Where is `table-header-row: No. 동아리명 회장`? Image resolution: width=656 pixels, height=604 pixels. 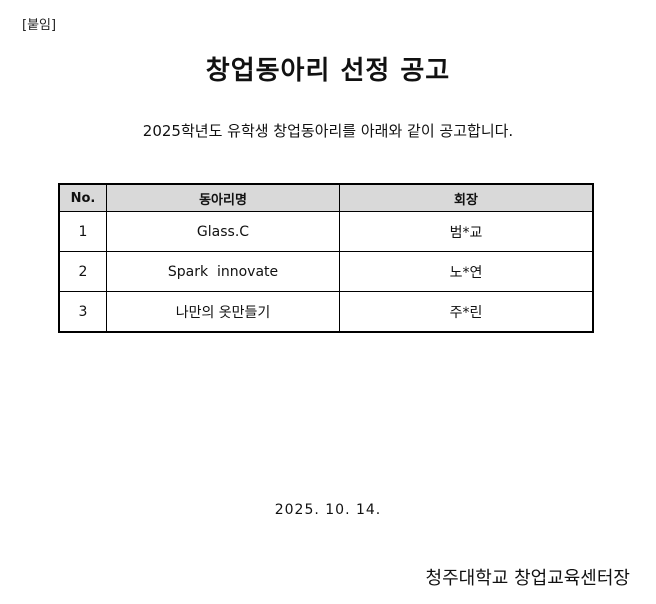
table-header-row: No. 동아리명 회장 is located at coordinates (326, 197).